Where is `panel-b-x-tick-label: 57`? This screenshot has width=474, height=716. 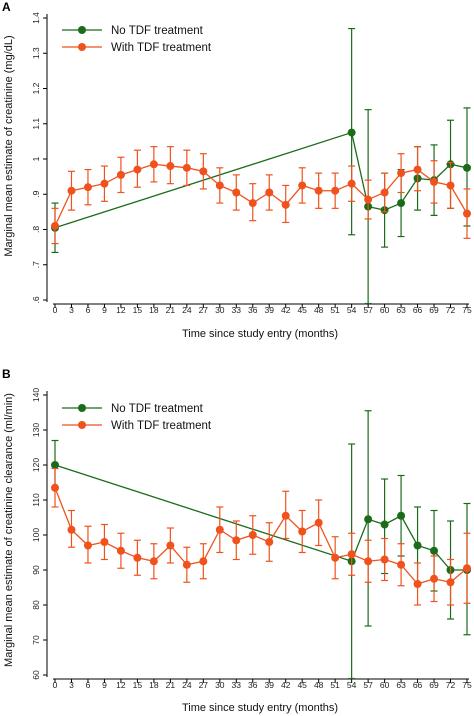 panel-b-x-tick-label: 57 is located at coordinates (368, 685).